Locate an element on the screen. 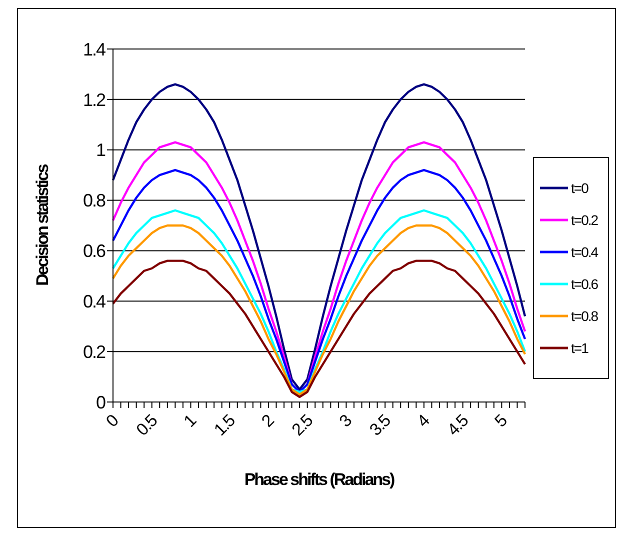  y-tick-label: 0 is located at coordinates (101, 402).